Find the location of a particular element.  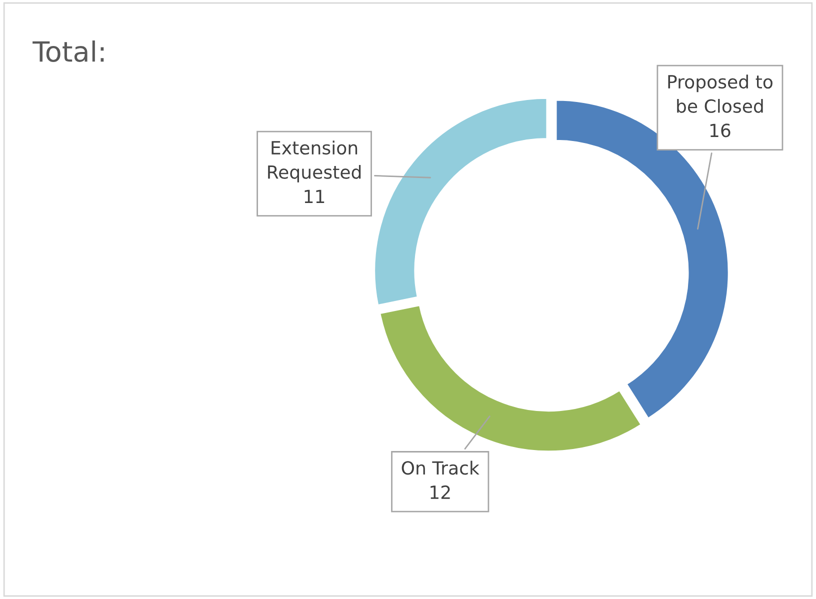

chart-title: Total: is located at coordinates (68, 51).